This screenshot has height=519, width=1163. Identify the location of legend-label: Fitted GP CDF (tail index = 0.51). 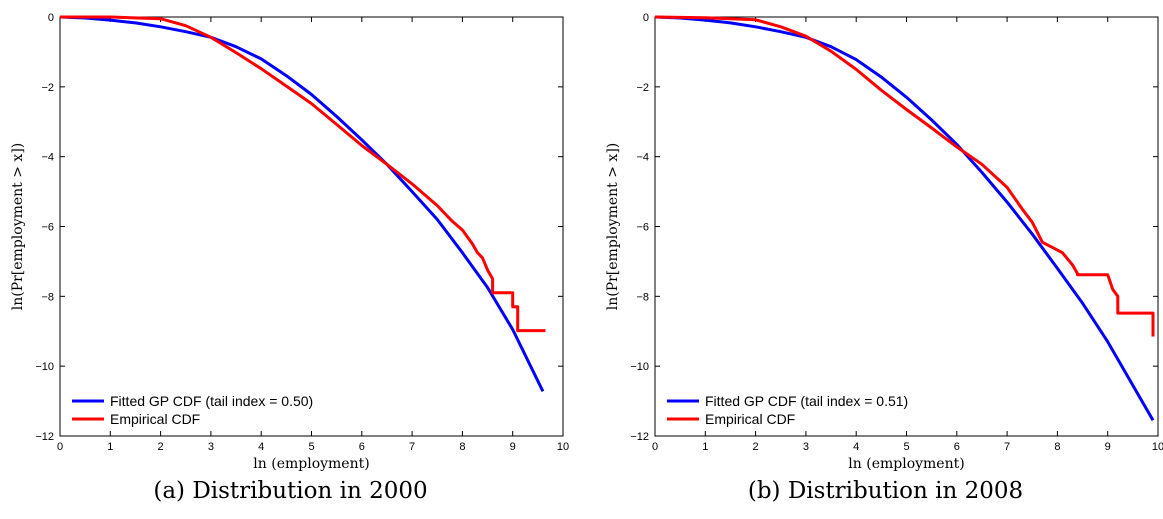
(806, 401).